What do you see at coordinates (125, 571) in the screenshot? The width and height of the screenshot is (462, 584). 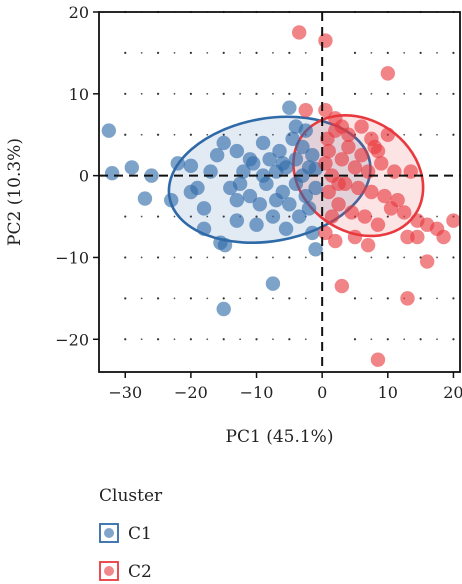 I see `legend-item-c2: C2` at bounding box center [125, 571].